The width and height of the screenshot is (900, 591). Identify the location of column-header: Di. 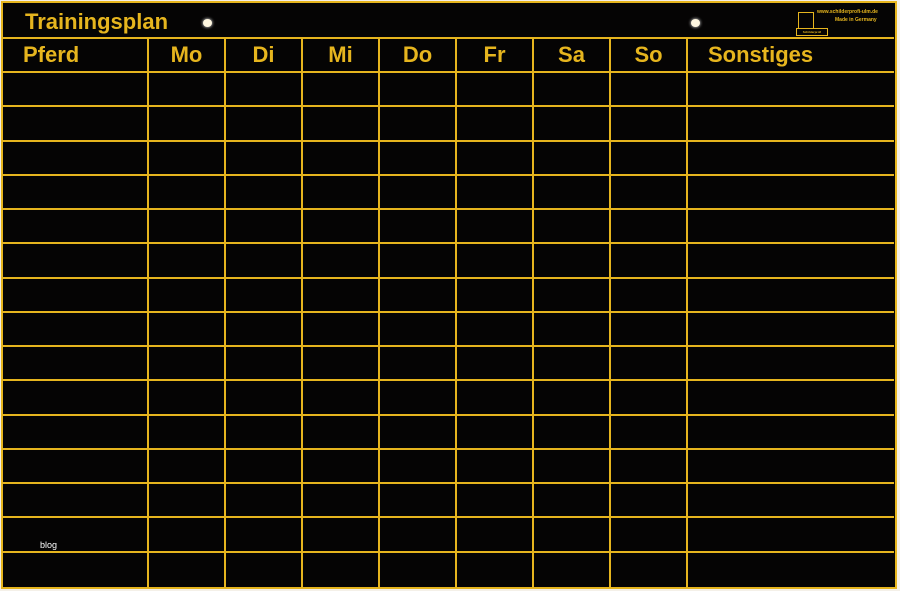
(264, 56).